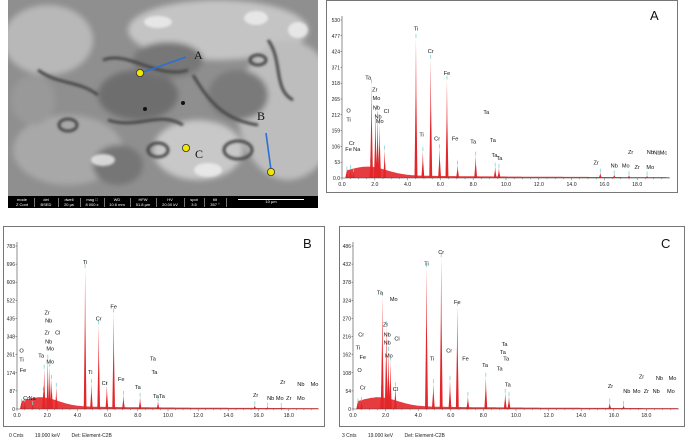 Image resolution: width=685 pixels, height=443 pixels. I want to click on sem-info-value: Z Cont, so click(21, 204).